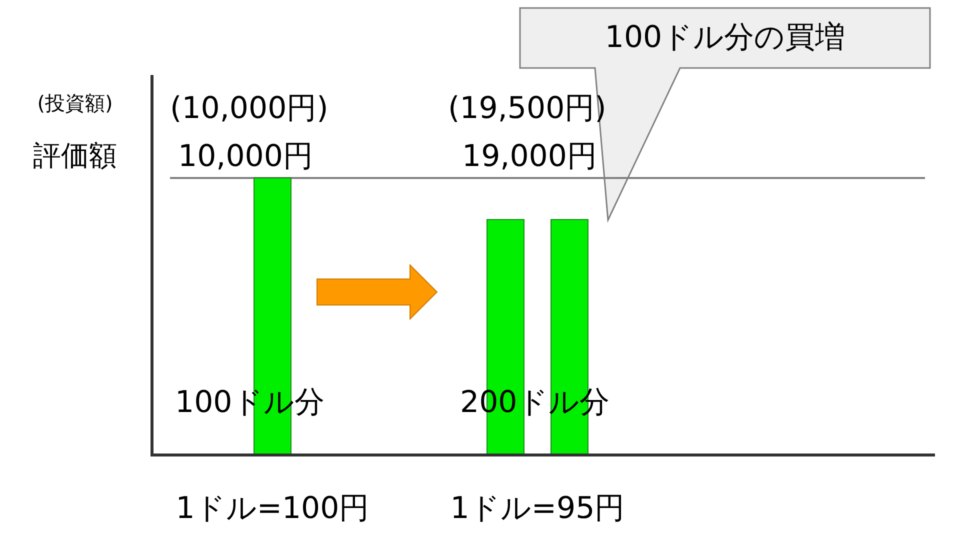  What do you see at coordinates (725, 37) in the screenshot?
I see `text: 100ドル分の買増` at bounding box center [725, 37].